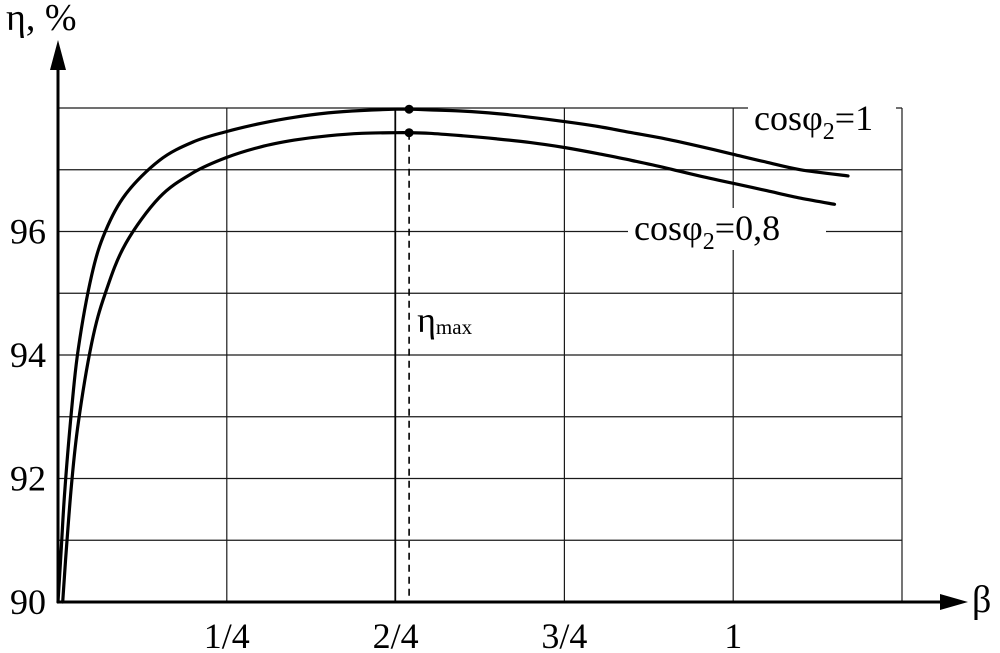  What do you see at coordinates (402, 355) in the screenshot?
I see `eta-max-lines` at bounding box center [402, 355].